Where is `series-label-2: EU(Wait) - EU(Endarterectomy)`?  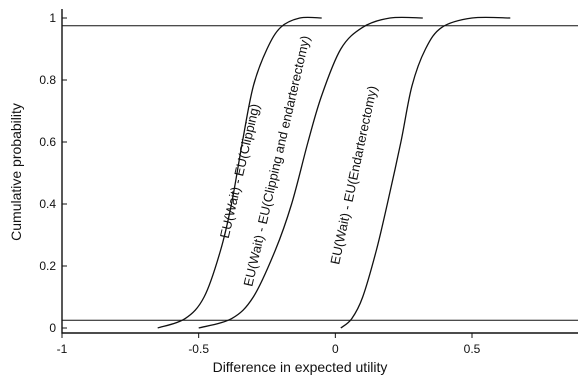
series-label-2: EU(Wait) - EU(Endarterectomy) is located at coordinates (353, 174).